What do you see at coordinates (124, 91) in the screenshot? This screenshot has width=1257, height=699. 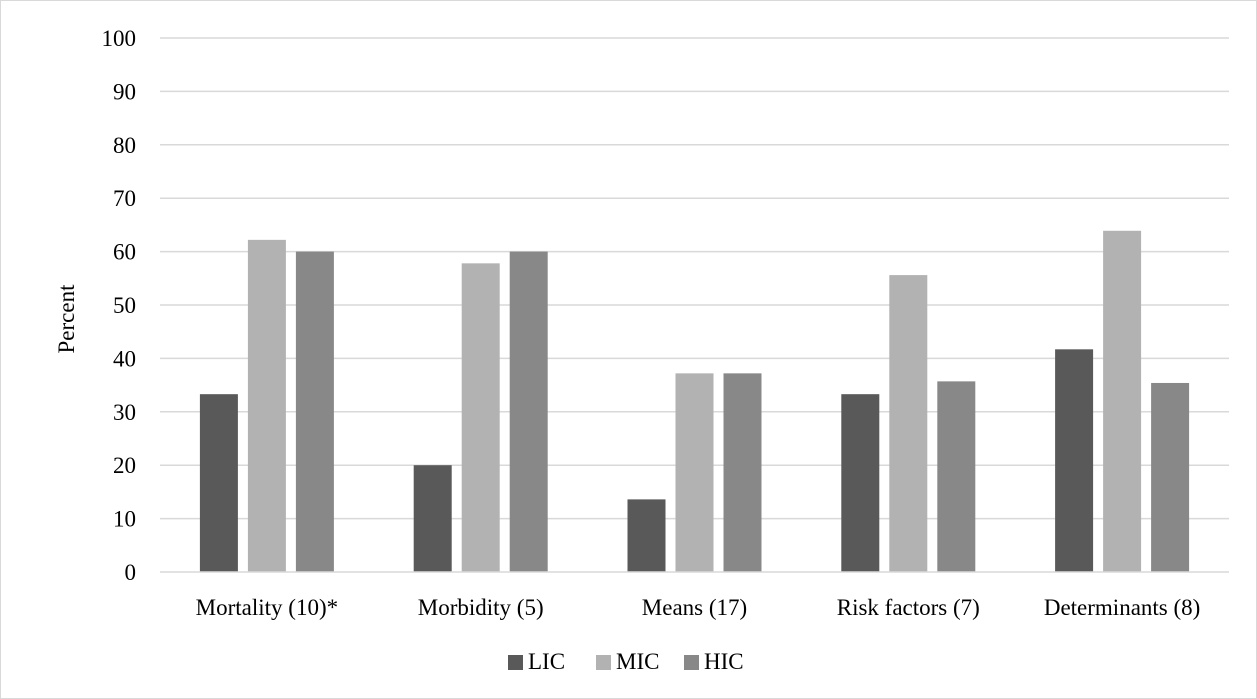 I see `y-tick-label: 90` at bounding box center [124, 91].